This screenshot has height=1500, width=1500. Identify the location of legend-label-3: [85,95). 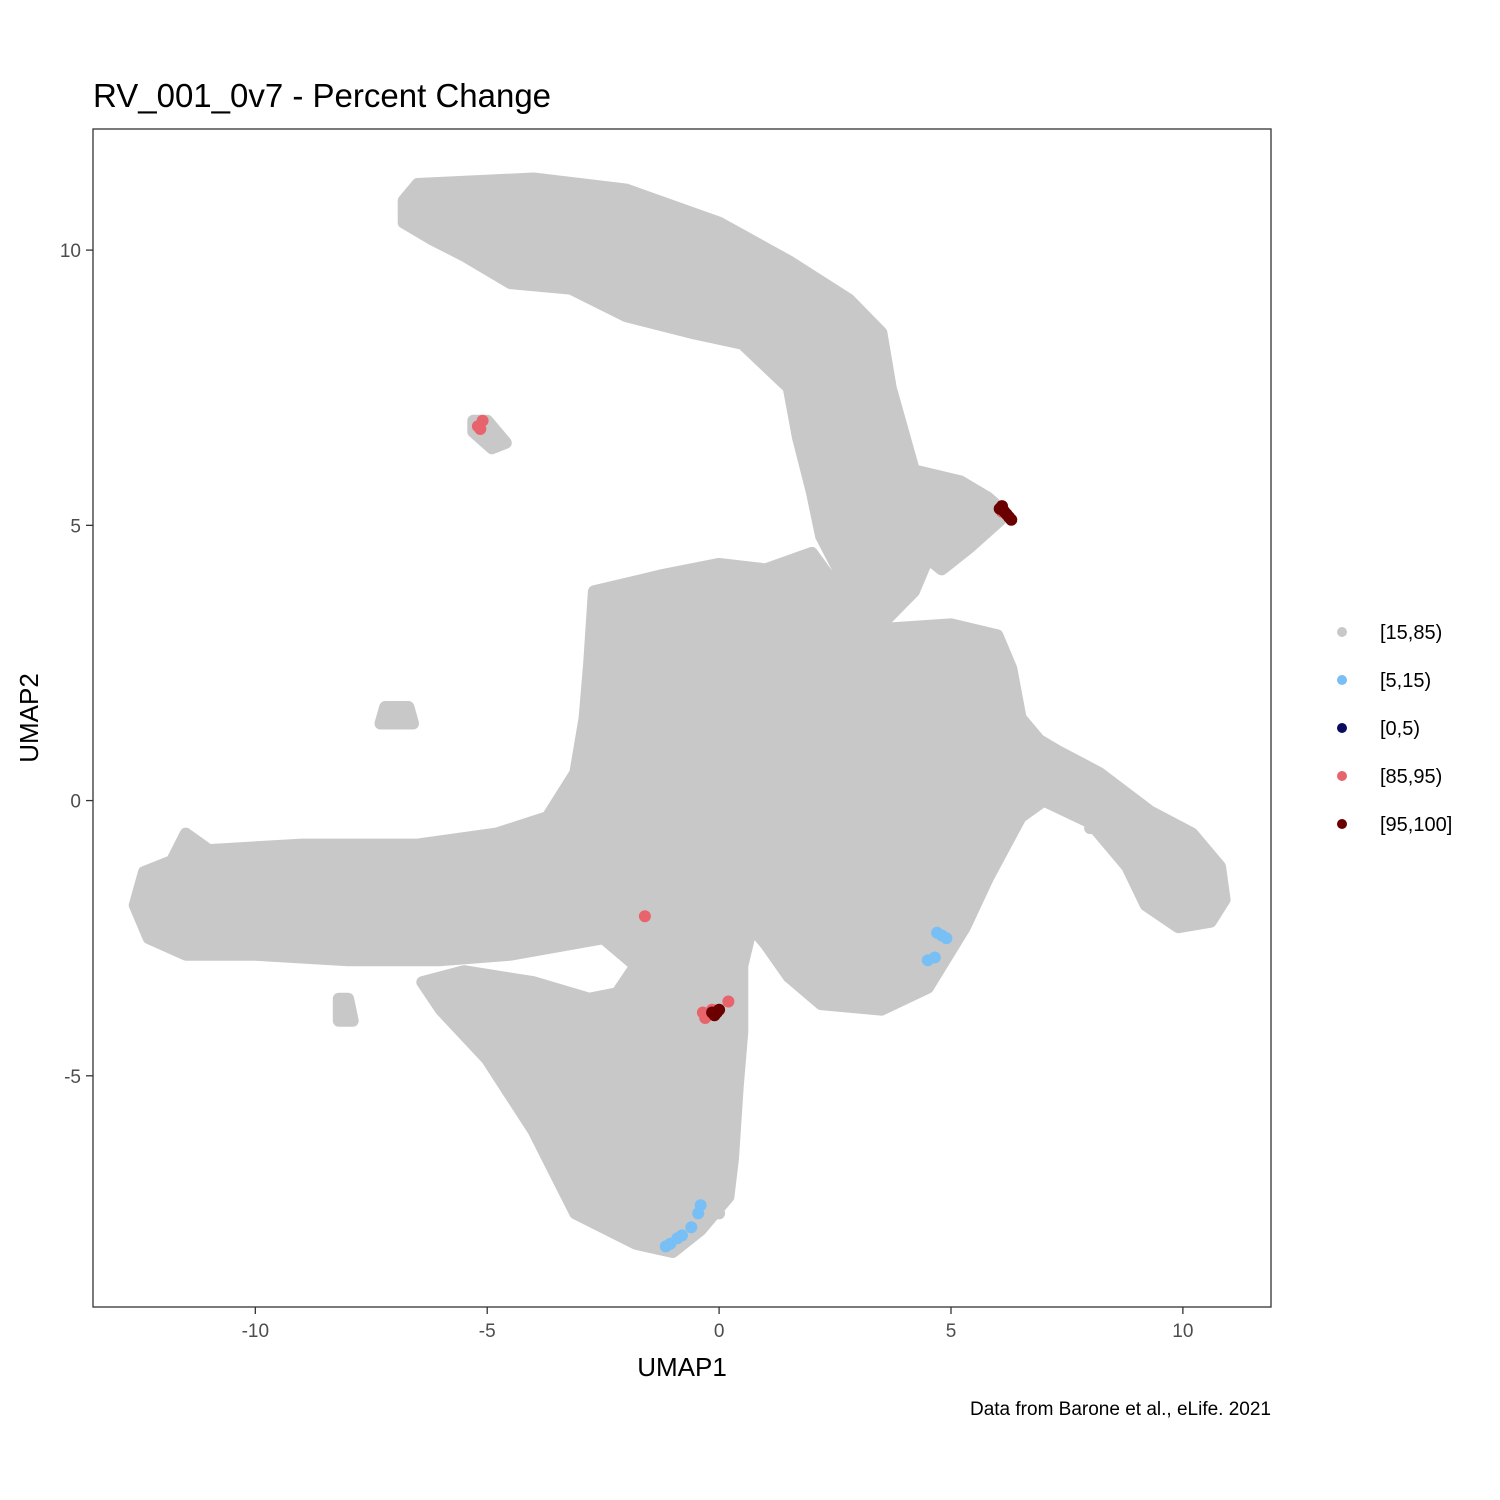
(1411, 777).